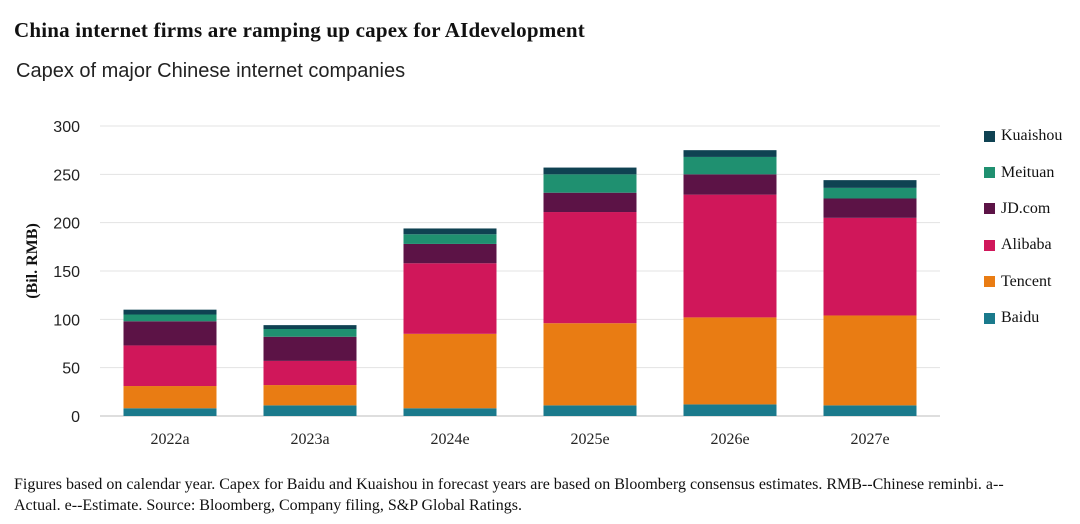 Image resolution: width=1080 pixels, height=524 pixels. I want to click on bar-segment-alibaba-2024e, so click(450, 298).